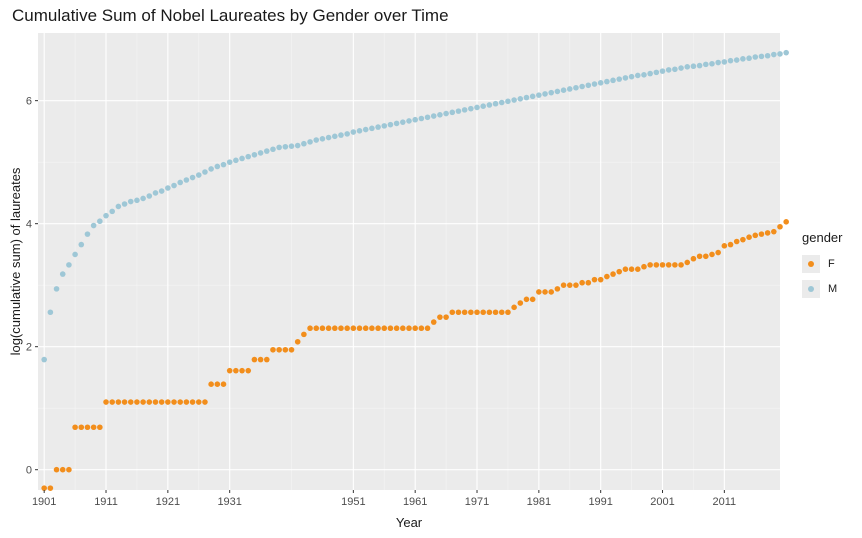 This screenshot has width=862, height=538. I want to click on x-tick-label: 1991, so click(600, 502).